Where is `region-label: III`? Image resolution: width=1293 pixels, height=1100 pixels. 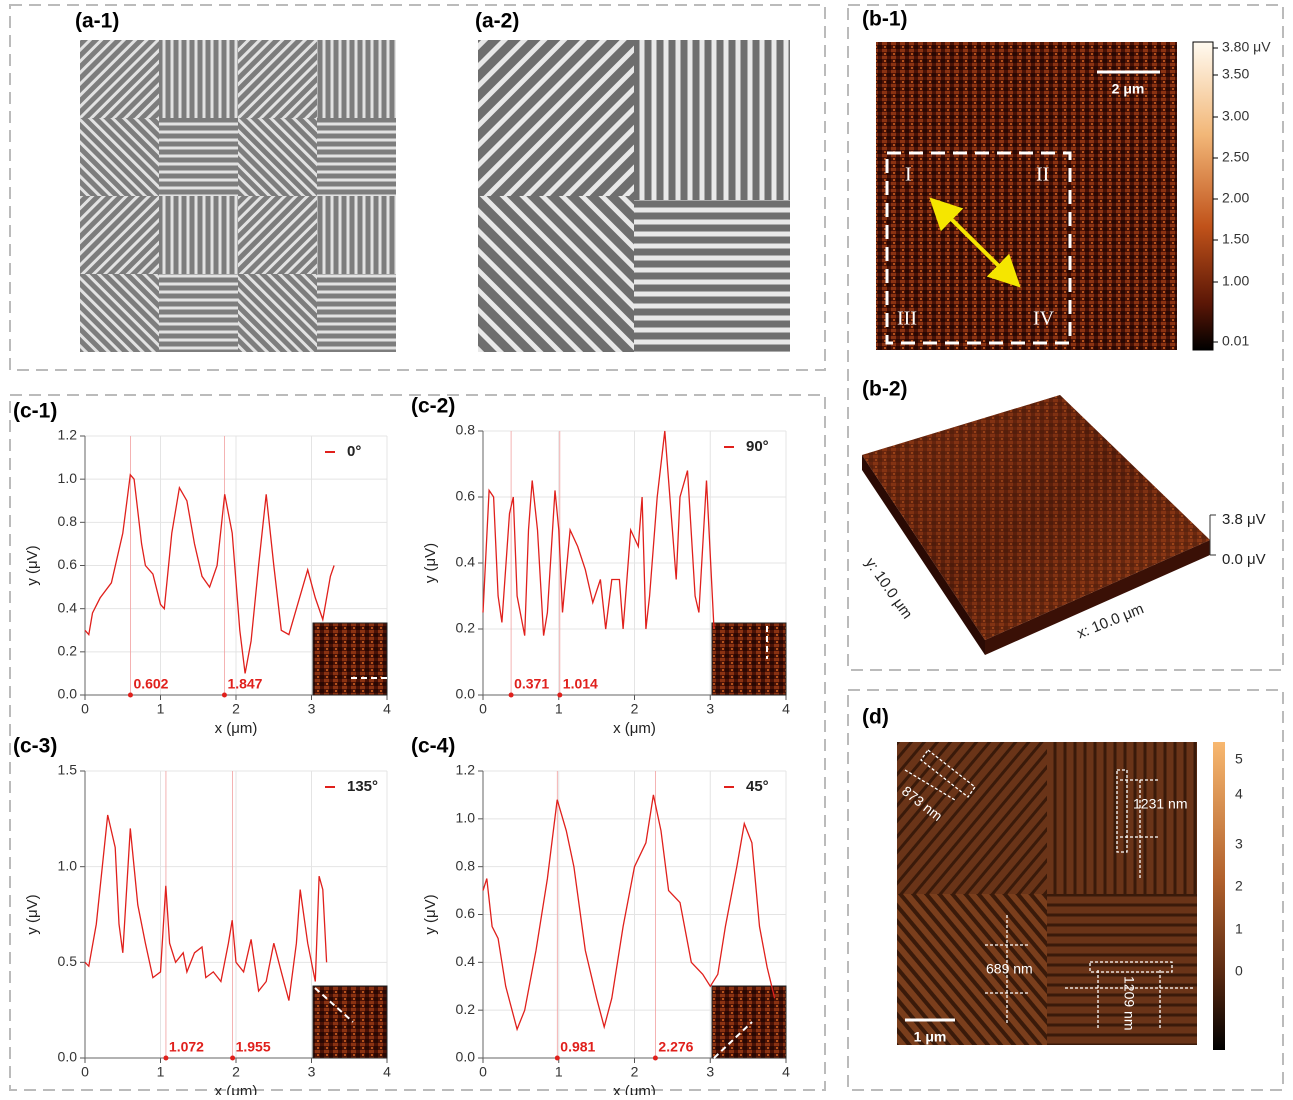 region-label: III is located at coordinates (907, 319).